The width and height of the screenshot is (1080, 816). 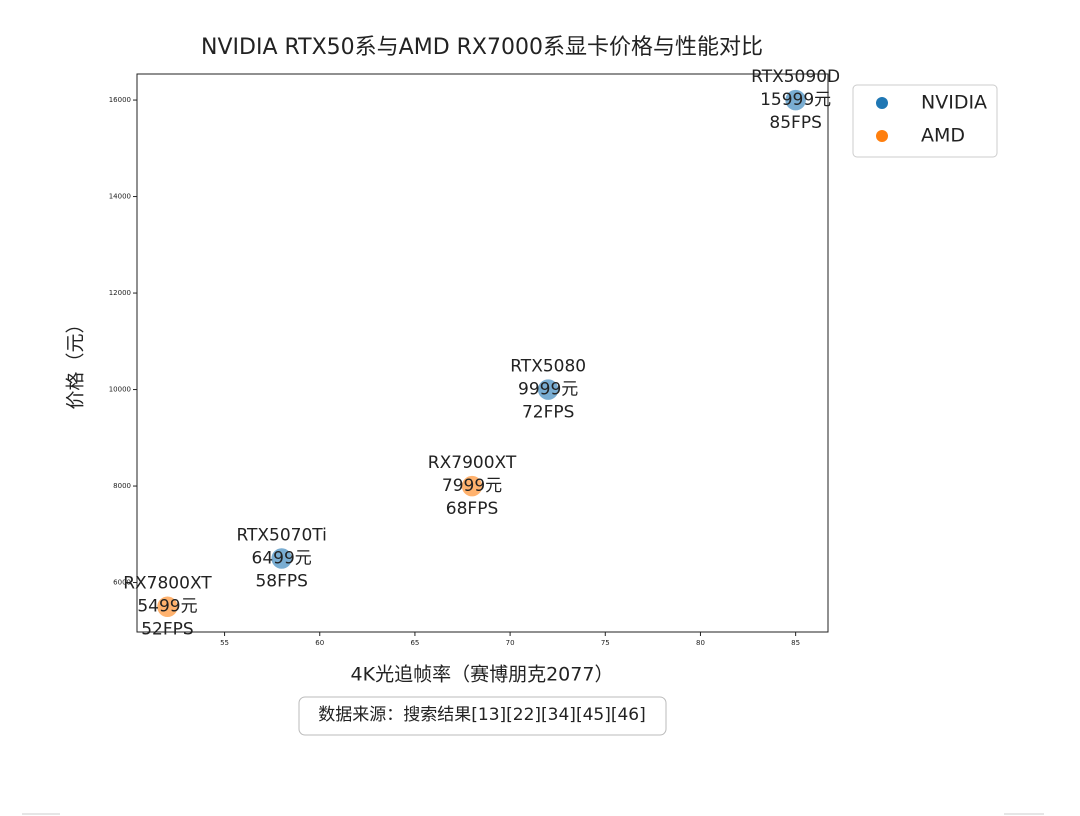 I want to click on point-name: RTX5070Ti, so click(x=281, y=535).